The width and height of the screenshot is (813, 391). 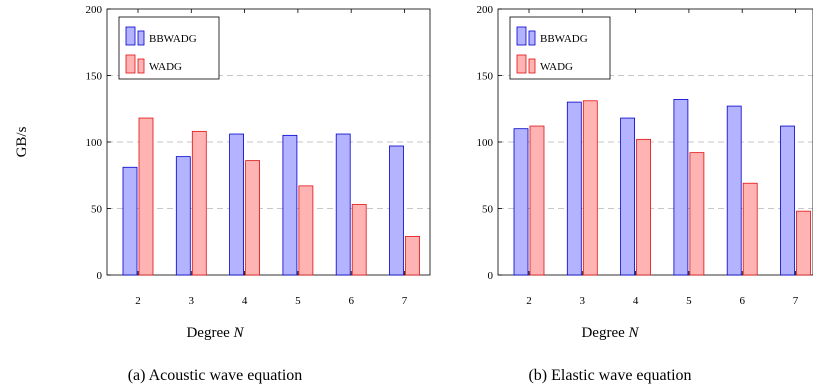 What do you see at coordinates (22, 141) in the screenshot?
I see `y-axis-label: GB/s` at bounding box center [22, 141].